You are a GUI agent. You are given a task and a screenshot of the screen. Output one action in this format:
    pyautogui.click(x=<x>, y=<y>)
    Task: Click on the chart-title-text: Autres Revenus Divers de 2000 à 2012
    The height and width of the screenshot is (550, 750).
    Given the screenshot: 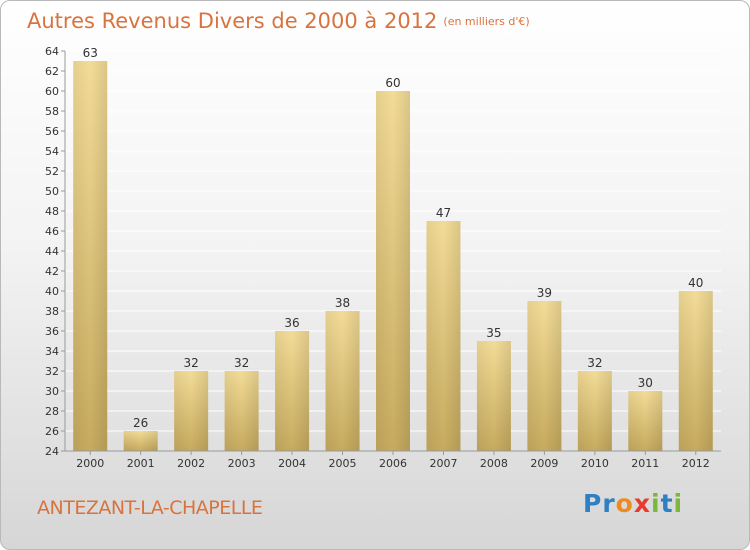 What is the action you would take?
    pyautogui.click(x=232, y=21)
    